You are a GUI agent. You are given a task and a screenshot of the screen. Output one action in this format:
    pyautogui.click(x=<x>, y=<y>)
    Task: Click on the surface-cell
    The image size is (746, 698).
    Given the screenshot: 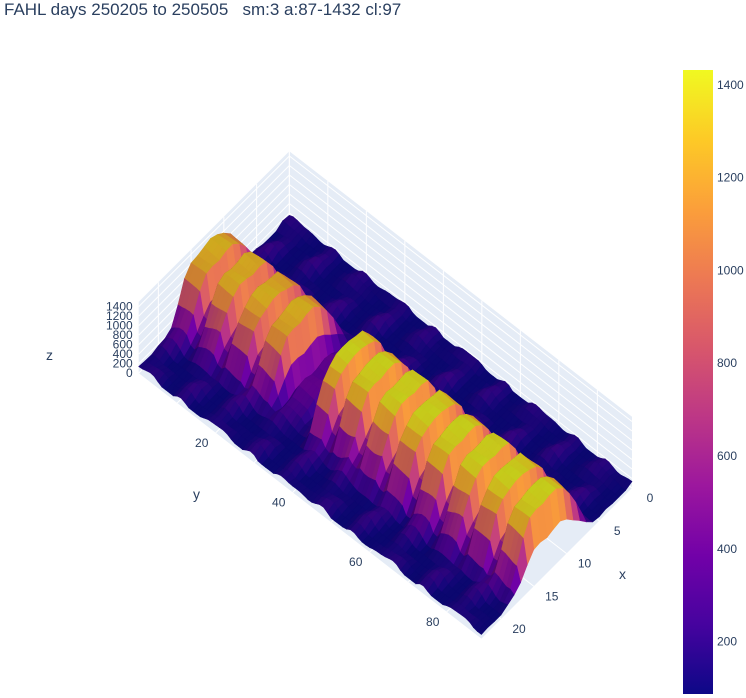 What is the action you would take?
    pyautogui.click(x=483, y=629)
    